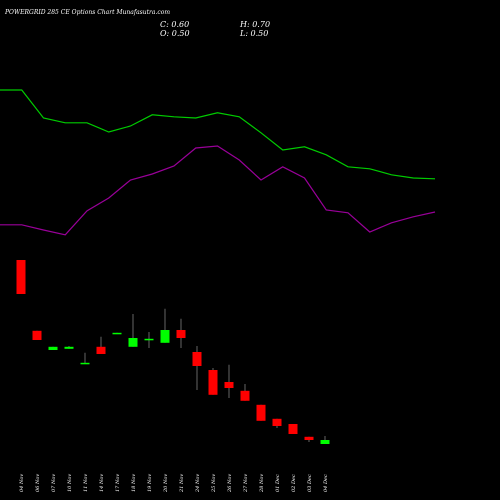  Describe the element at coordinates (38, 483) in the screenshot. I see `x-tick-label: 06 Nov` at that location.